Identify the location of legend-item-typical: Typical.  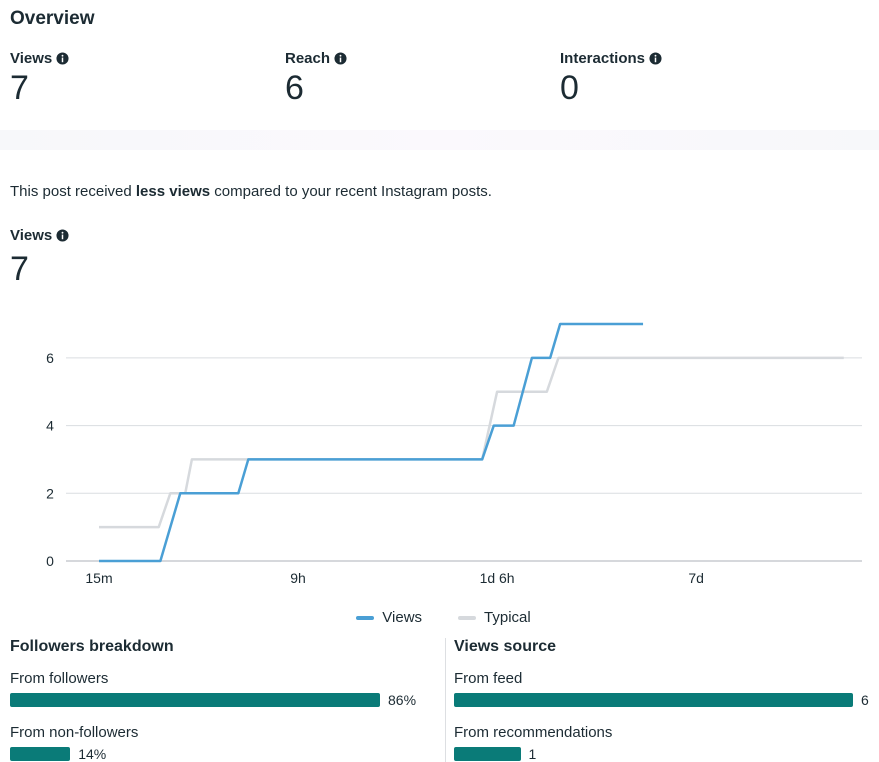
(494, 617).